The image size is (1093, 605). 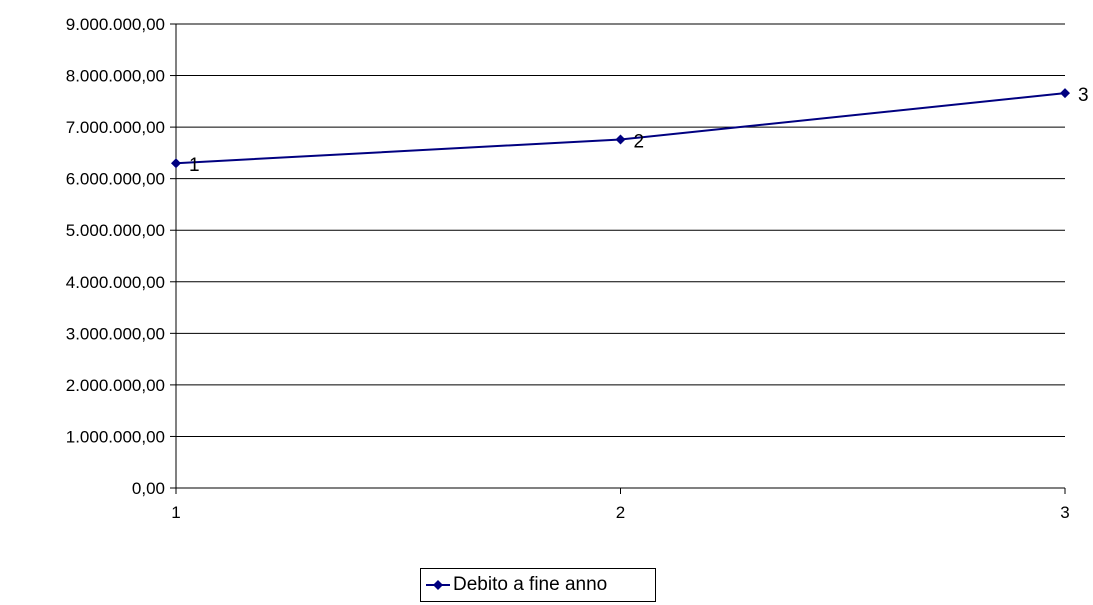 I want to click on x-tick-label: 2, so click(x=620, y=512).